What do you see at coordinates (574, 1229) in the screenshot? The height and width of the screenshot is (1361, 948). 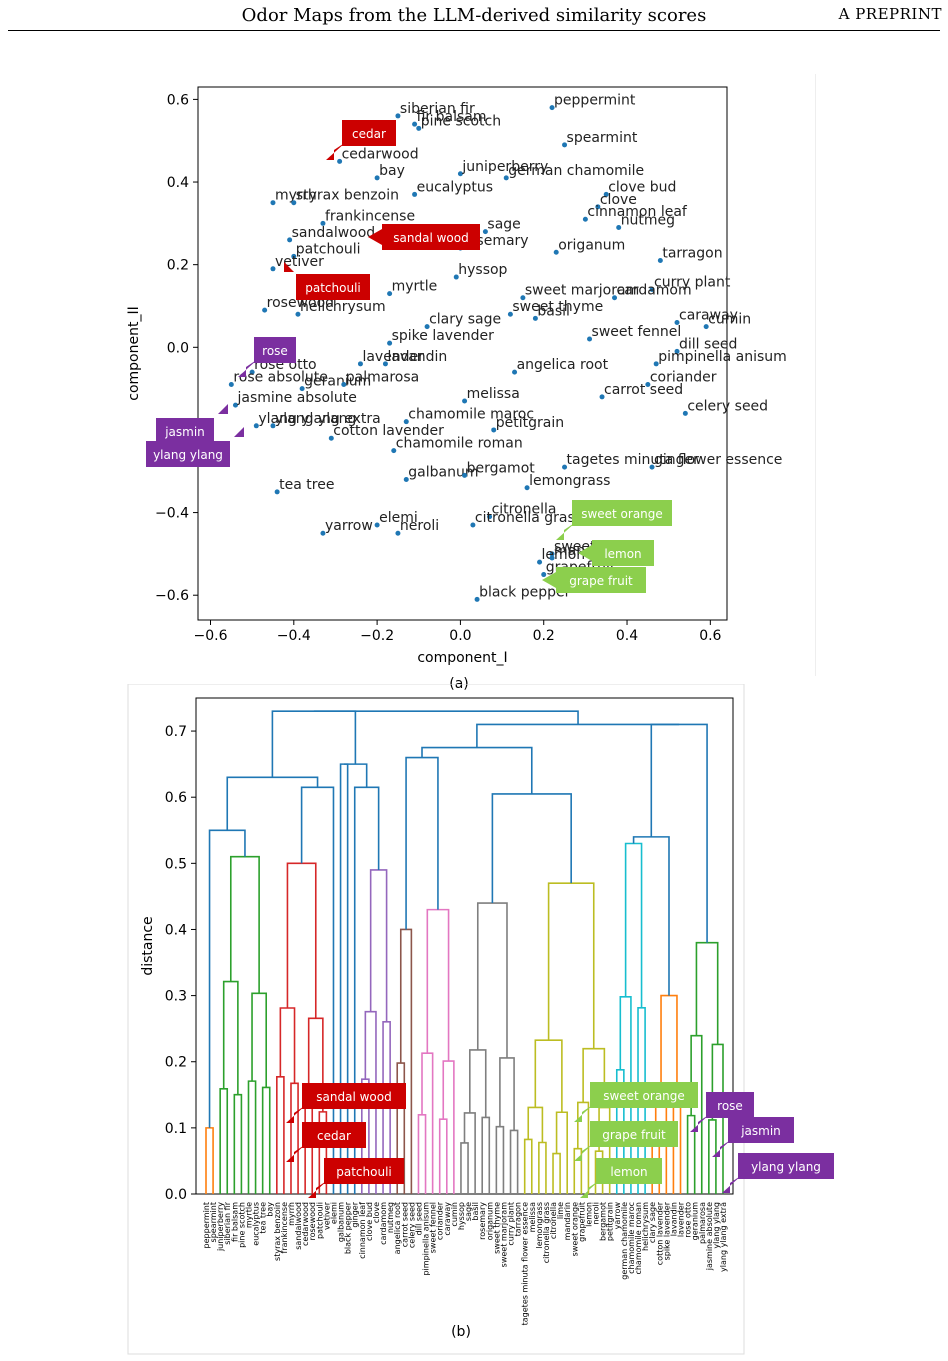 I see `leaf-label: sweet orange` at bounding box center [574, 1229].